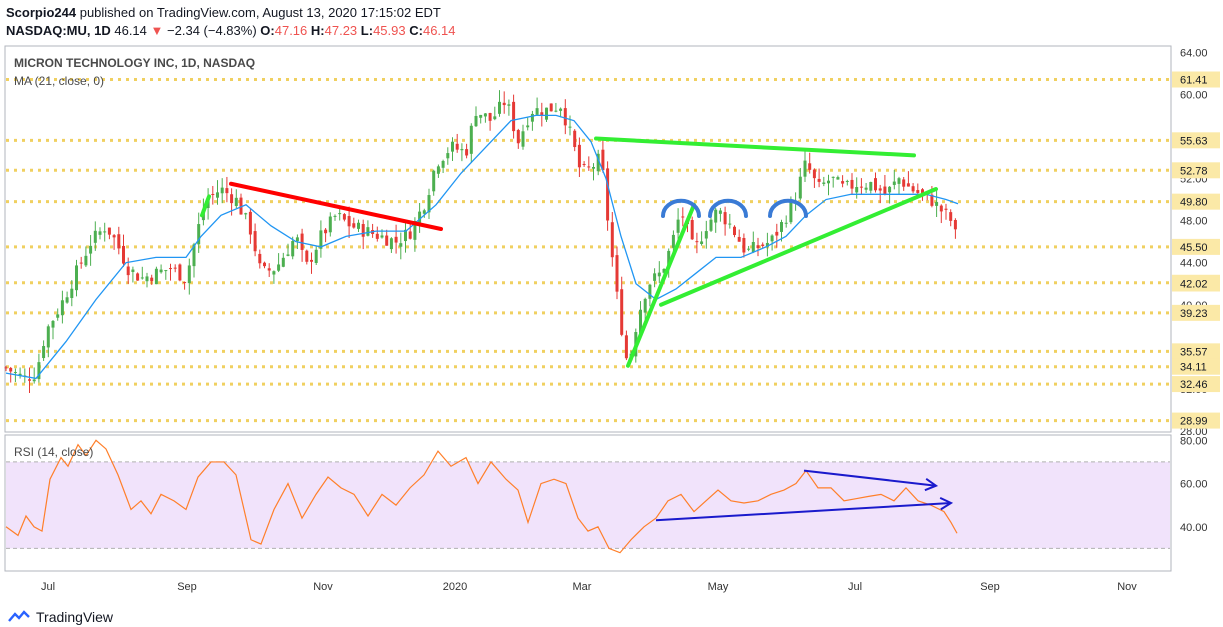 Image resolution: width=1223 pixels, height=627 pixels. What do you see at coordinates (41, 12) in the screenshot?
I see `publisher-name: Scorpio244` at bounding box center [41, 12].